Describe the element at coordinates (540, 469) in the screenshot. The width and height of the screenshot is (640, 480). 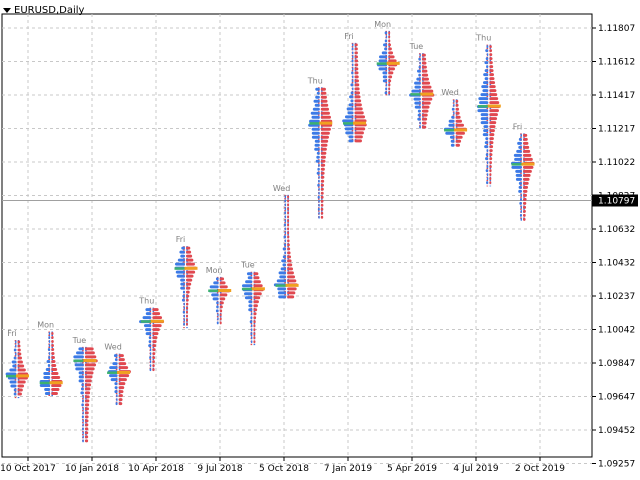
I see `date-tick-label: 2 Oct 2019` at that location.